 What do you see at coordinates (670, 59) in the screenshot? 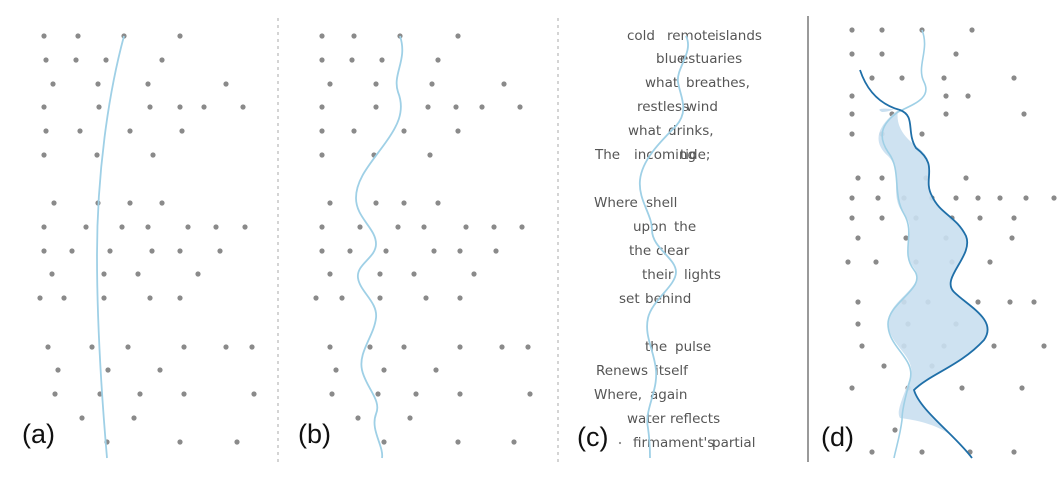
I see `poem-word: blue` at bounding box center [670, 59].